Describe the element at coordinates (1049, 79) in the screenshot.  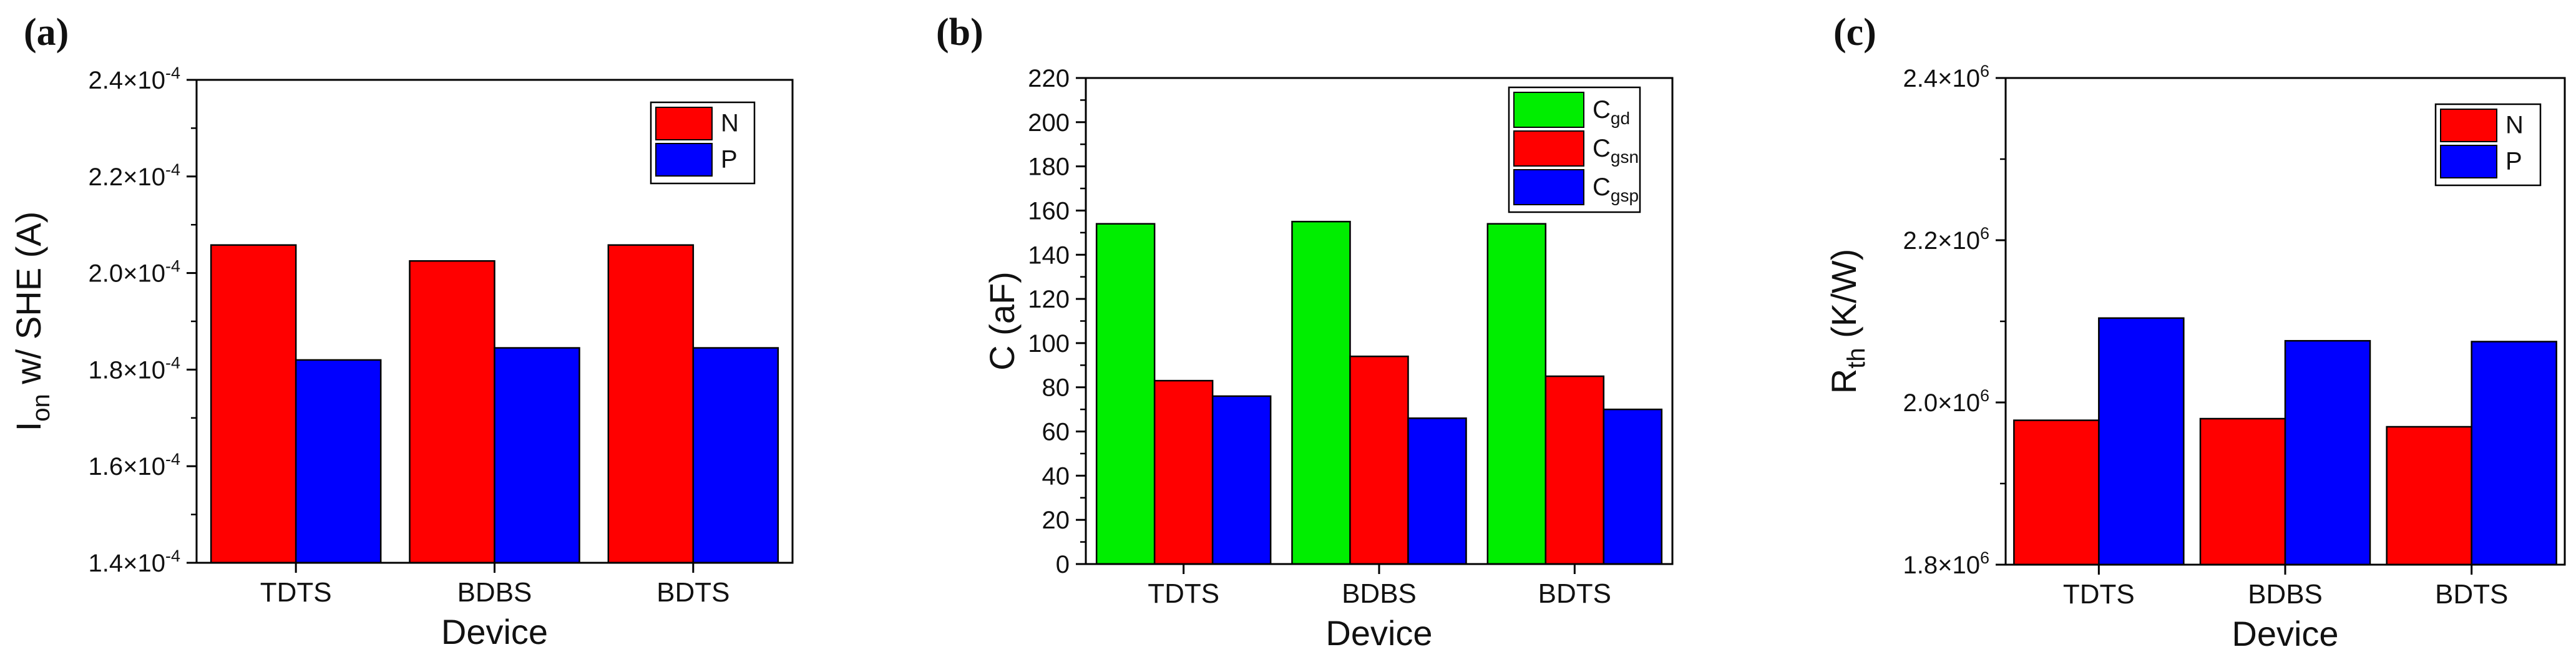
I see `y-tick-label: 220` at that location.